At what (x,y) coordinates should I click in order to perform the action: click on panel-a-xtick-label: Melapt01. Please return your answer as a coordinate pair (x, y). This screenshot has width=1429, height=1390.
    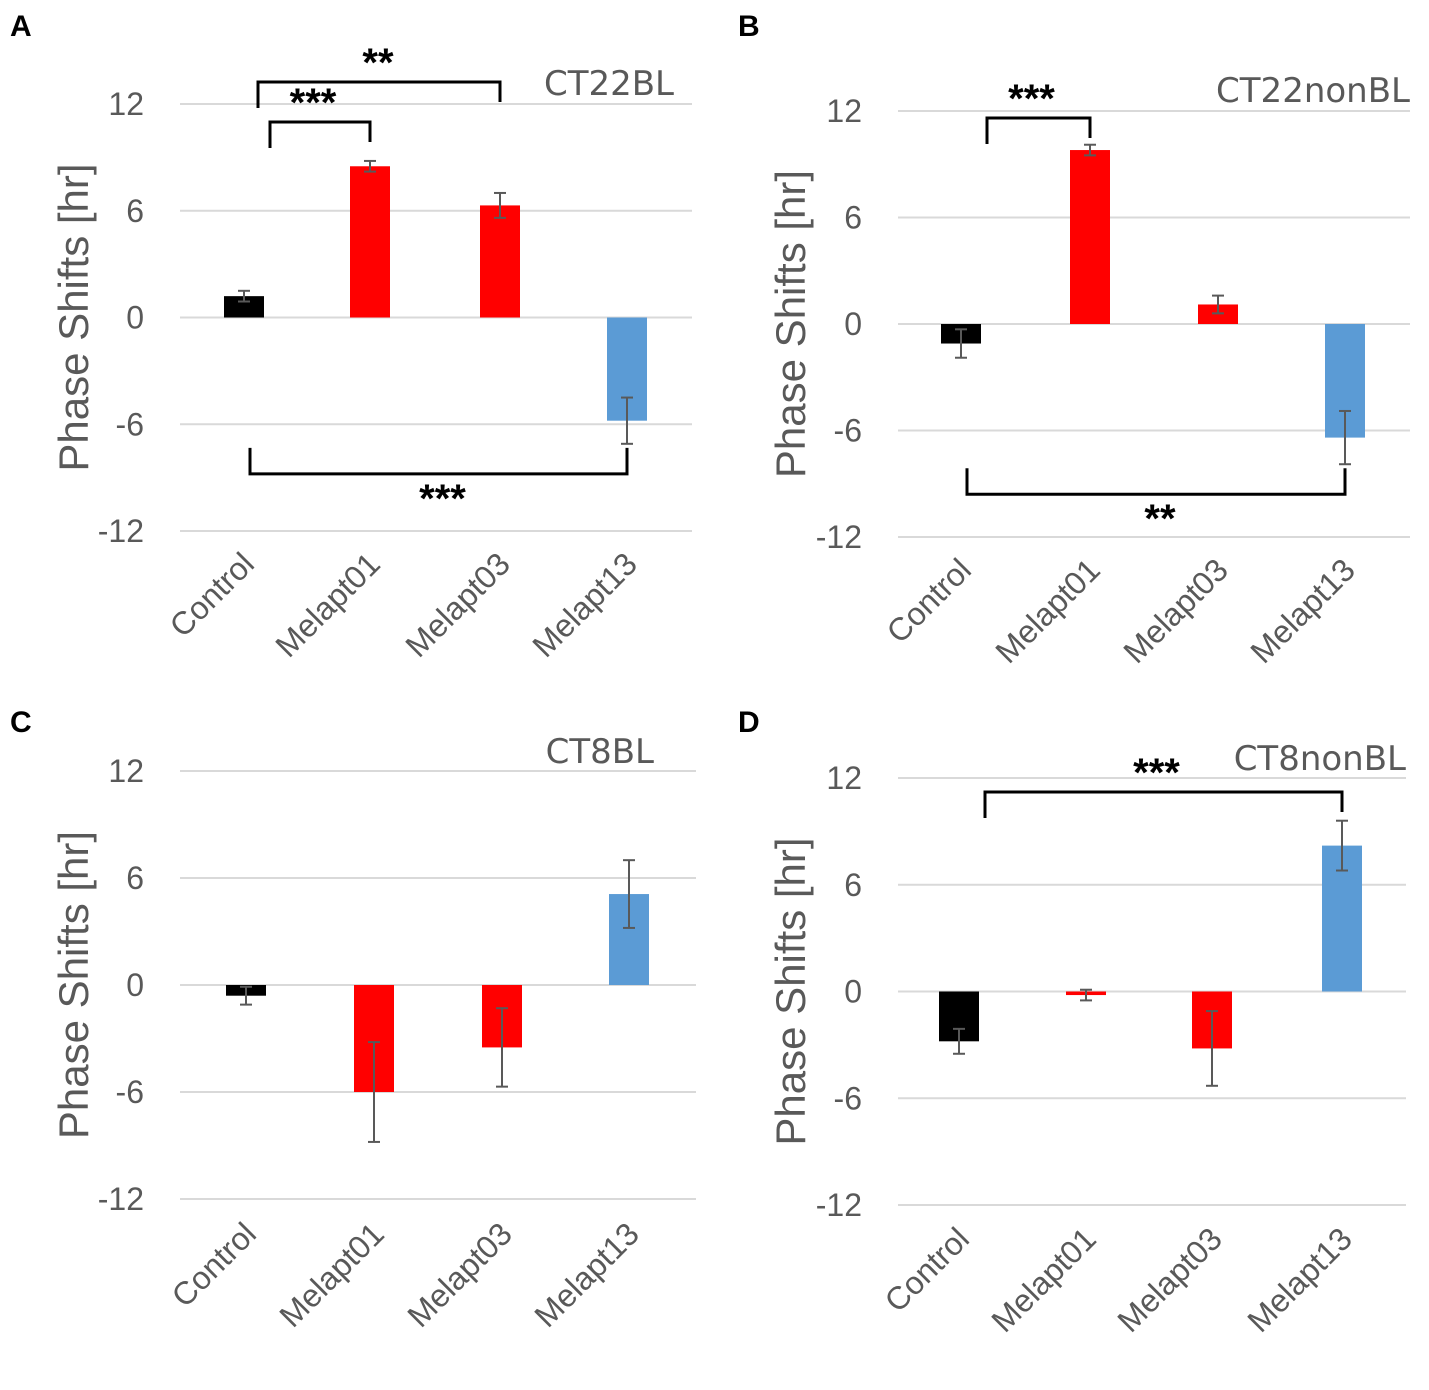
    Looking at the image, I should click on (327, 604).